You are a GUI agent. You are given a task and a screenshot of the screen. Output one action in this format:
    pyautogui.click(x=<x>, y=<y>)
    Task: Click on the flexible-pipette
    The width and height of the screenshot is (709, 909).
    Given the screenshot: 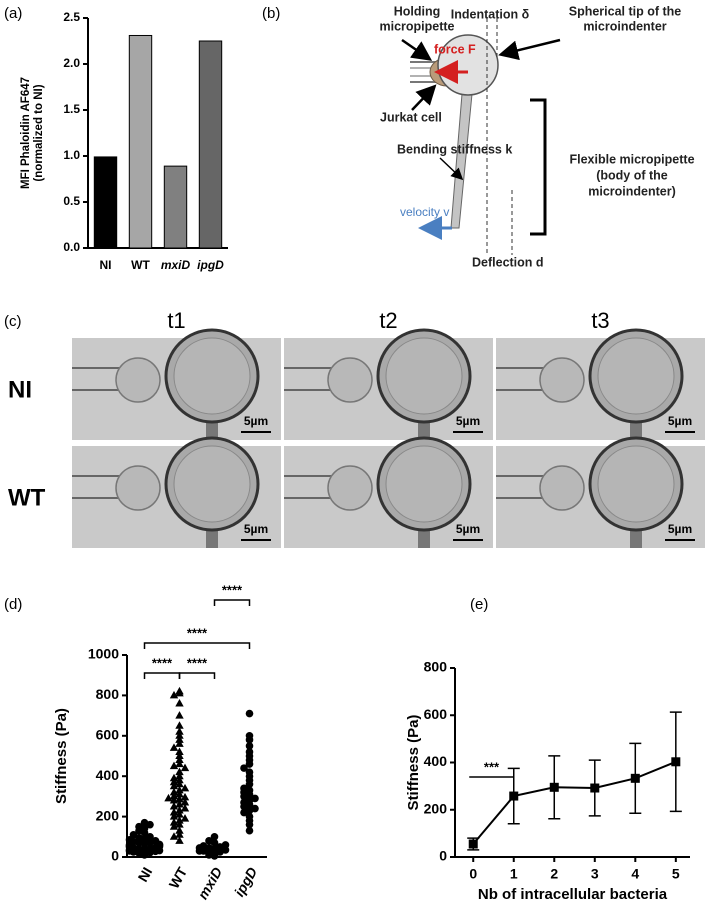 What is the action you would take?
    pyautogui.click(x=461, y=161)
    